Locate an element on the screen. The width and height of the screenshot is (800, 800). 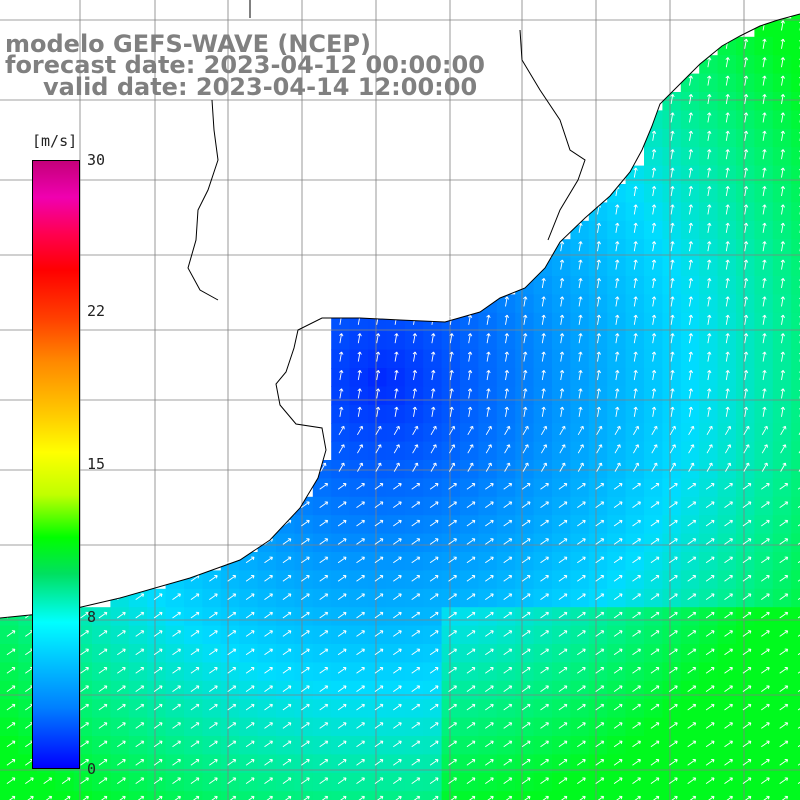
colorbar-tick-0: 0 is located at coordinates (92, 769).